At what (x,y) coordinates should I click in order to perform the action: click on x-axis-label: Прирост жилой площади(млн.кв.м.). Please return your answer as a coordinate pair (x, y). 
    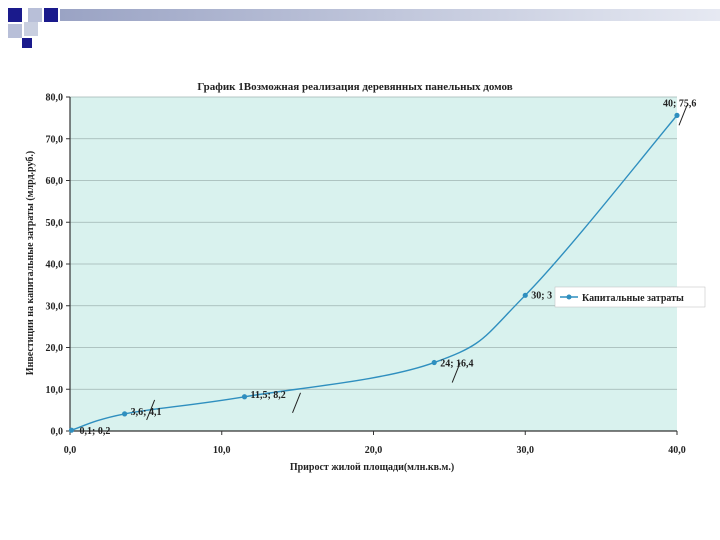
    Looking at the image, I should click on (372, 467).